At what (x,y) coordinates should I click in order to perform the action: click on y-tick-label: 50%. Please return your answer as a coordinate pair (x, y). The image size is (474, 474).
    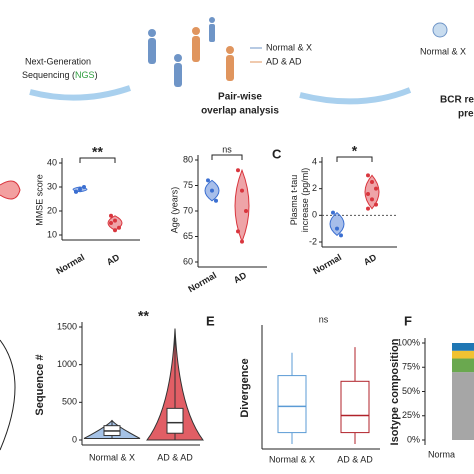
    Looking at the image, I should click on (411, 391).